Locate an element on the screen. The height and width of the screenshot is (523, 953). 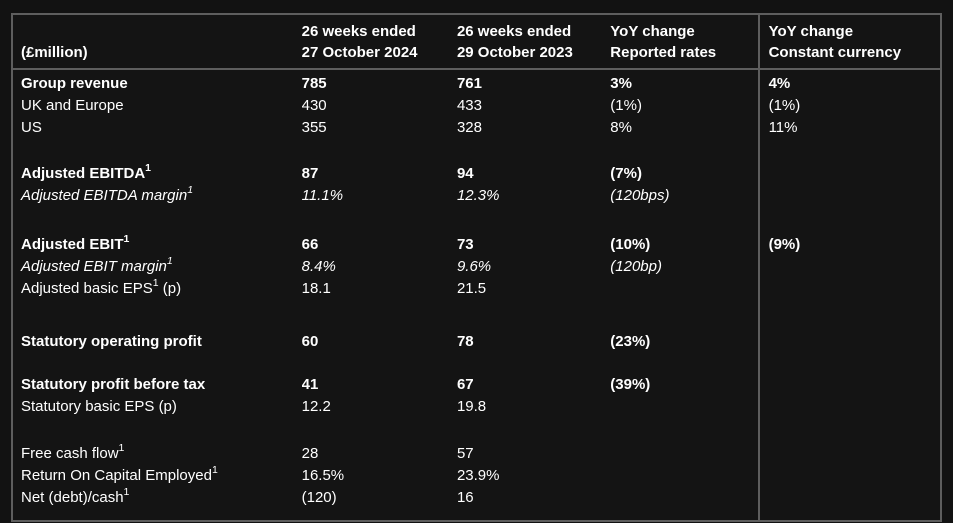
header-unit-text: (£million) is located at coordinates (54, 52).